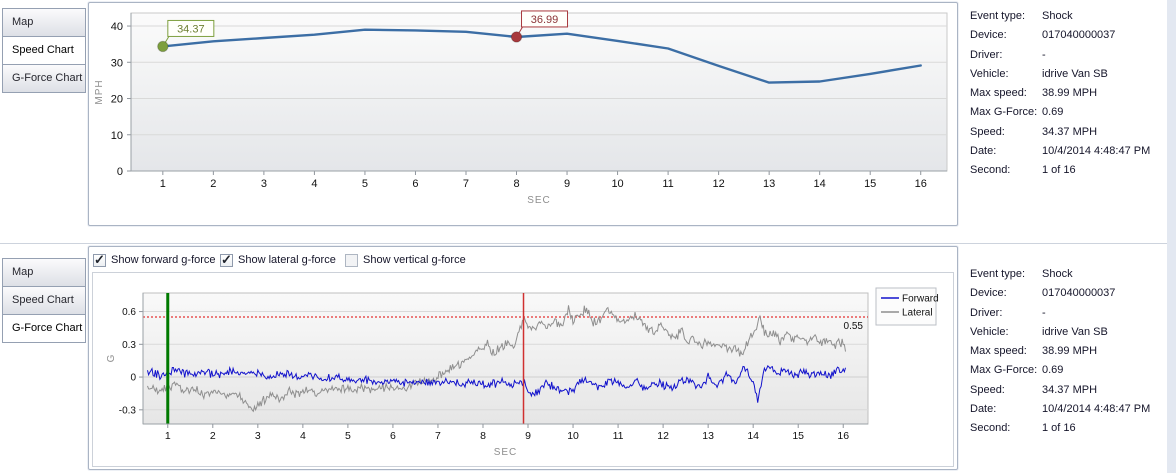  Describe the element at coordinates (528, 436) in the screenshot. I see `x-tick-label: 9` at that location.